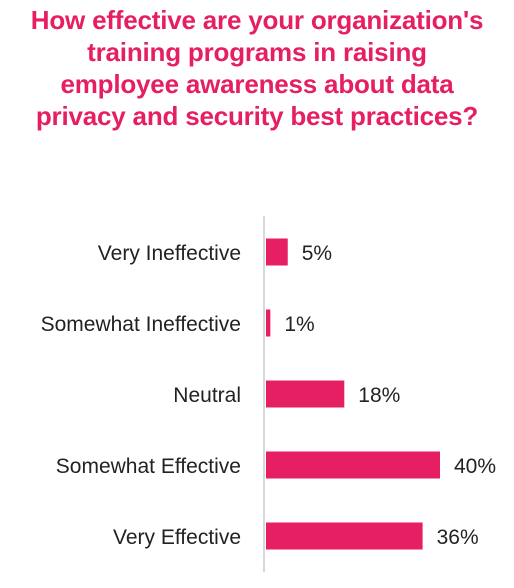 This screenshot has height=588, width=514. I want to click on value-label: 40%, so click(475, 466).